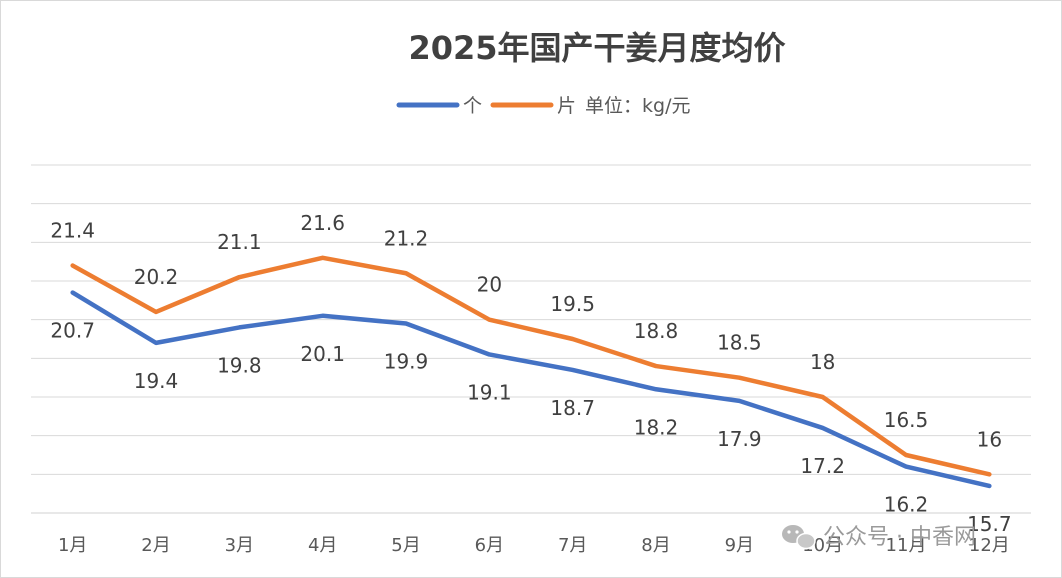 The image size is (1062, 578). I want to click on data-label: 21.2, so click(406, 238).